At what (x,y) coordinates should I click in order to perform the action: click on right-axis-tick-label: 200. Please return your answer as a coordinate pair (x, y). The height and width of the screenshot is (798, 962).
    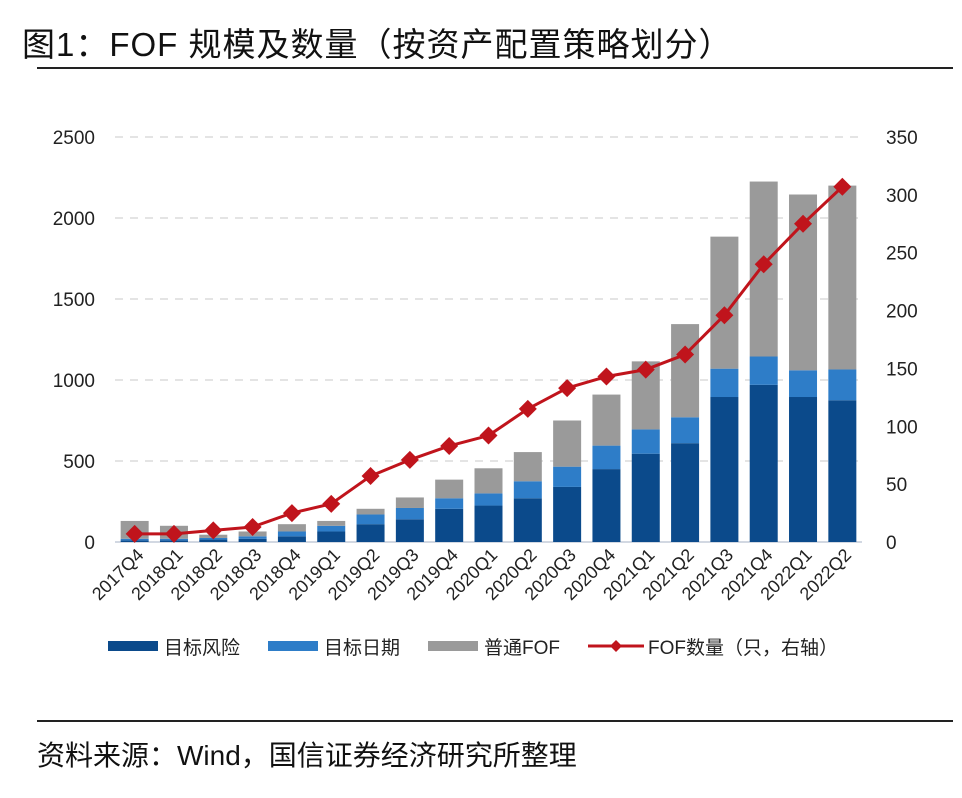
    Looking at the image, I should click on (902, 312).